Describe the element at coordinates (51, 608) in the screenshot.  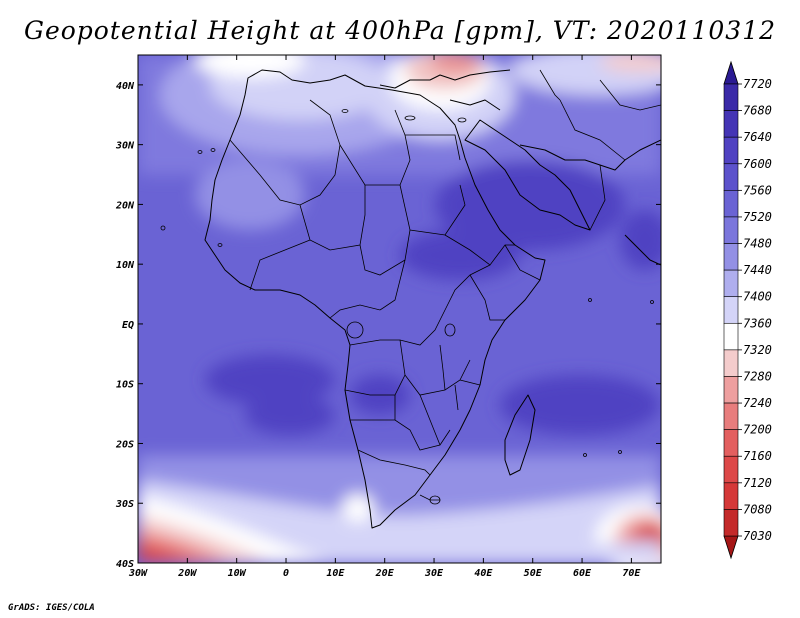
I see `grads-credit: GrADS: IGES/COLA` at that location.